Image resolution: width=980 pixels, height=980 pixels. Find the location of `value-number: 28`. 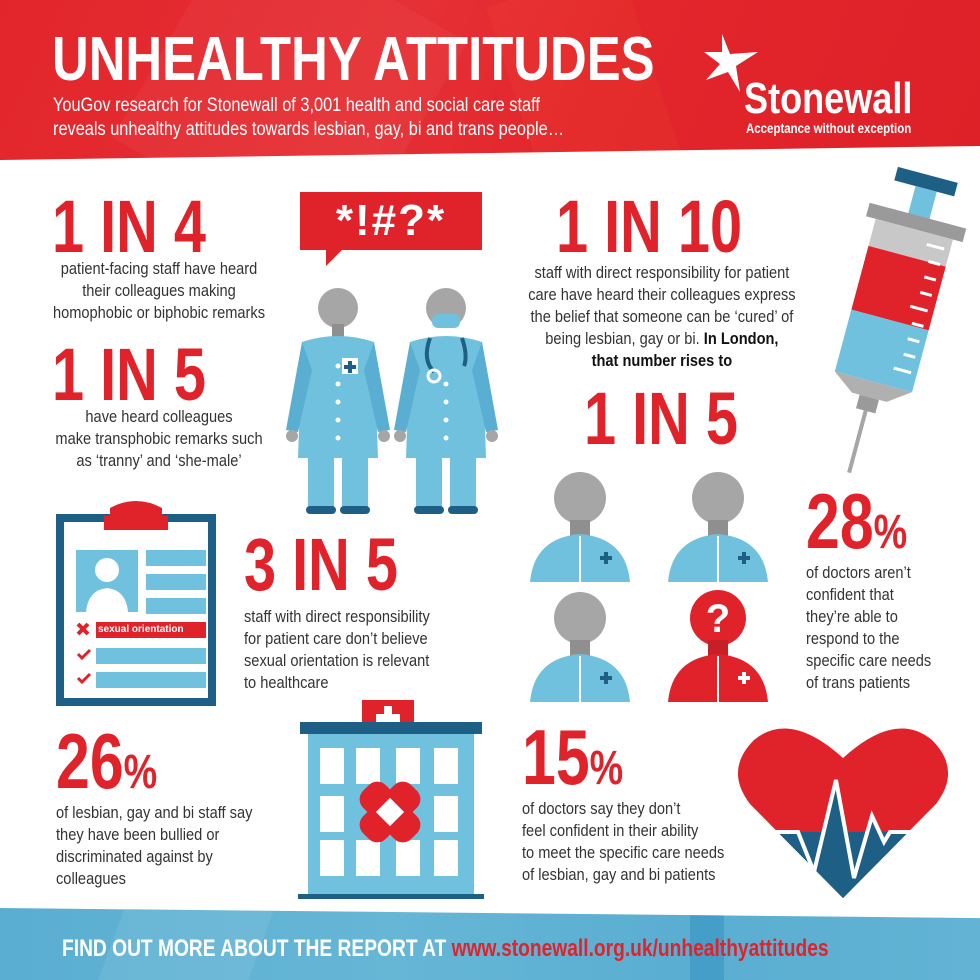

value-number: 28 is located at coordinates (840, 521).